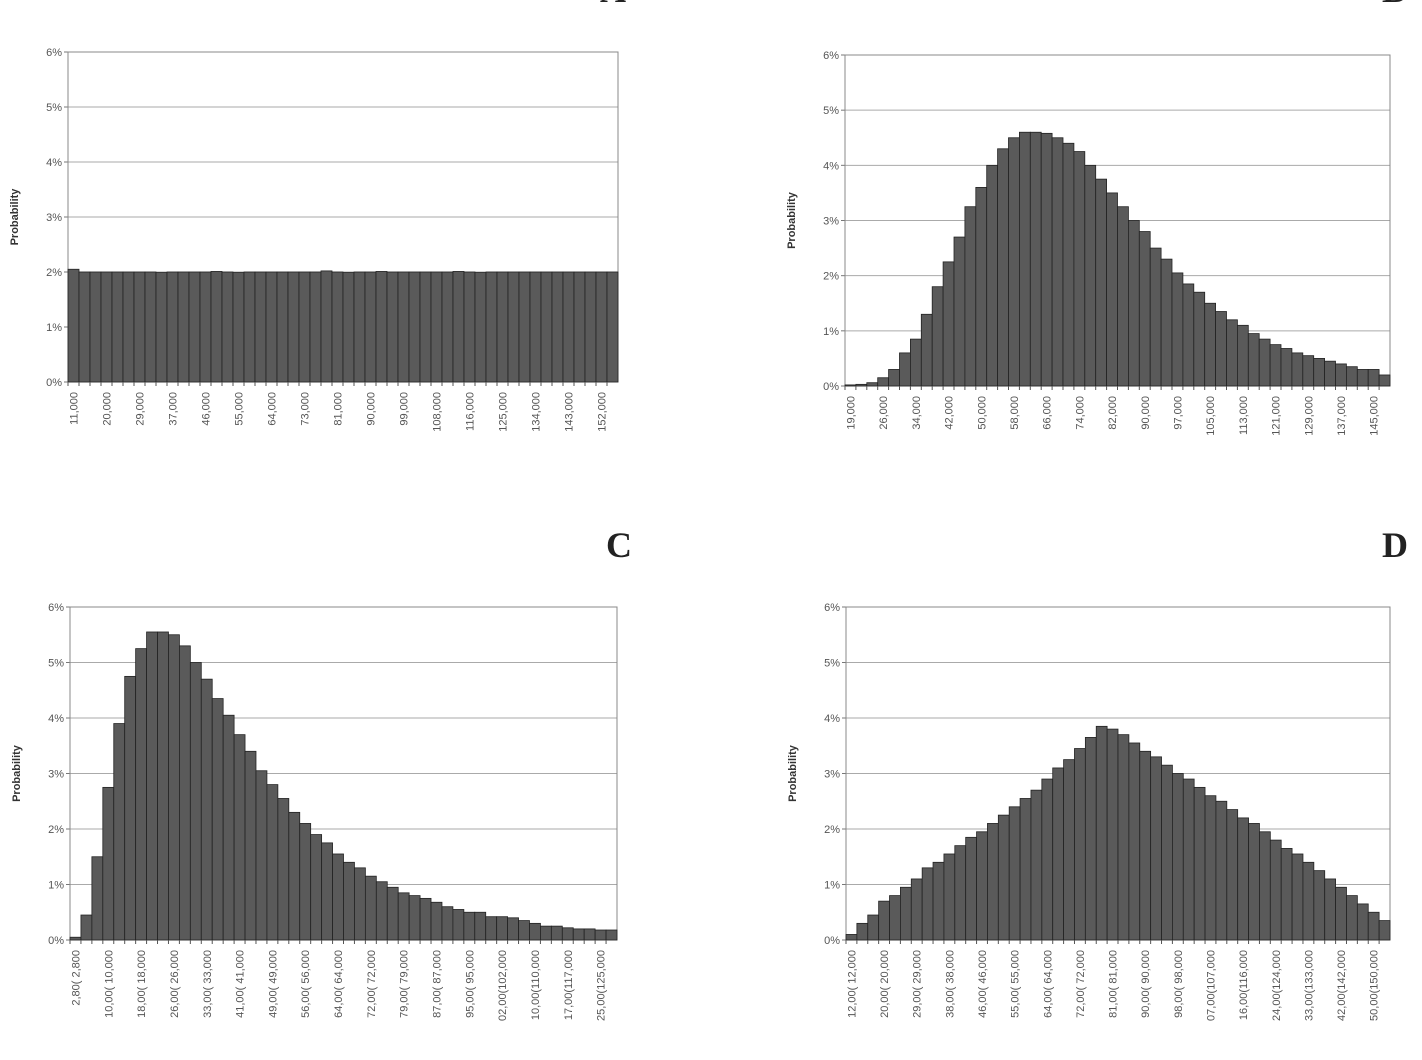 The height and width of the screenshot is (1060, 1422). Describe the element at coordinates (613, 5) in the screenshot. I see `panel-letter: A` at that location.